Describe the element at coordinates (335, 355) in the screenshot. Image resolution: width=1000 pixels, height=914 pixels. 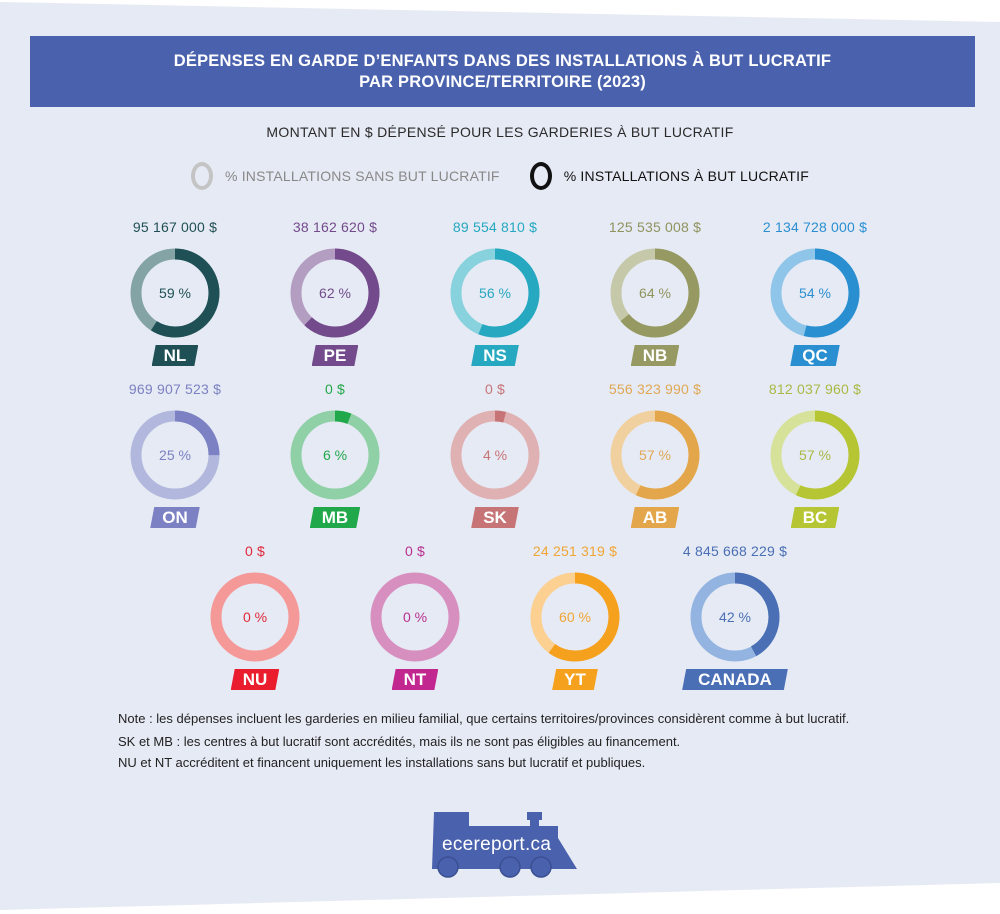
I see `region-code-badge: PE` at that location.